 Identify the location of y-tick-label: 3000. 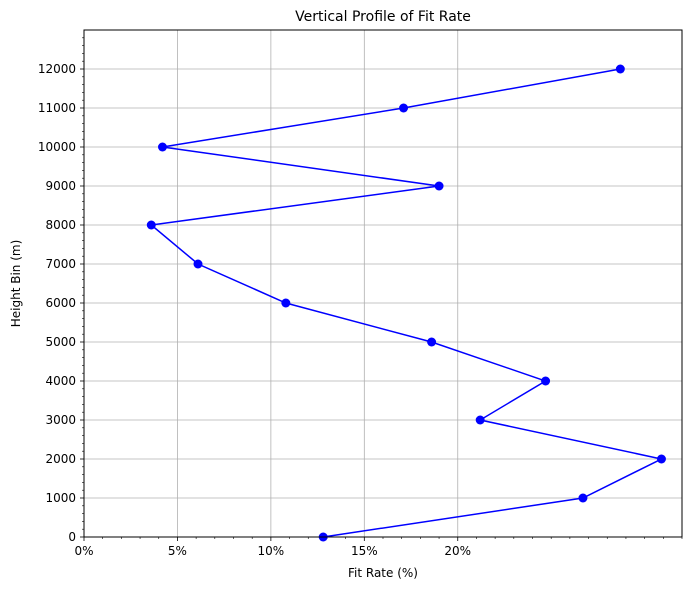
(60, 420).